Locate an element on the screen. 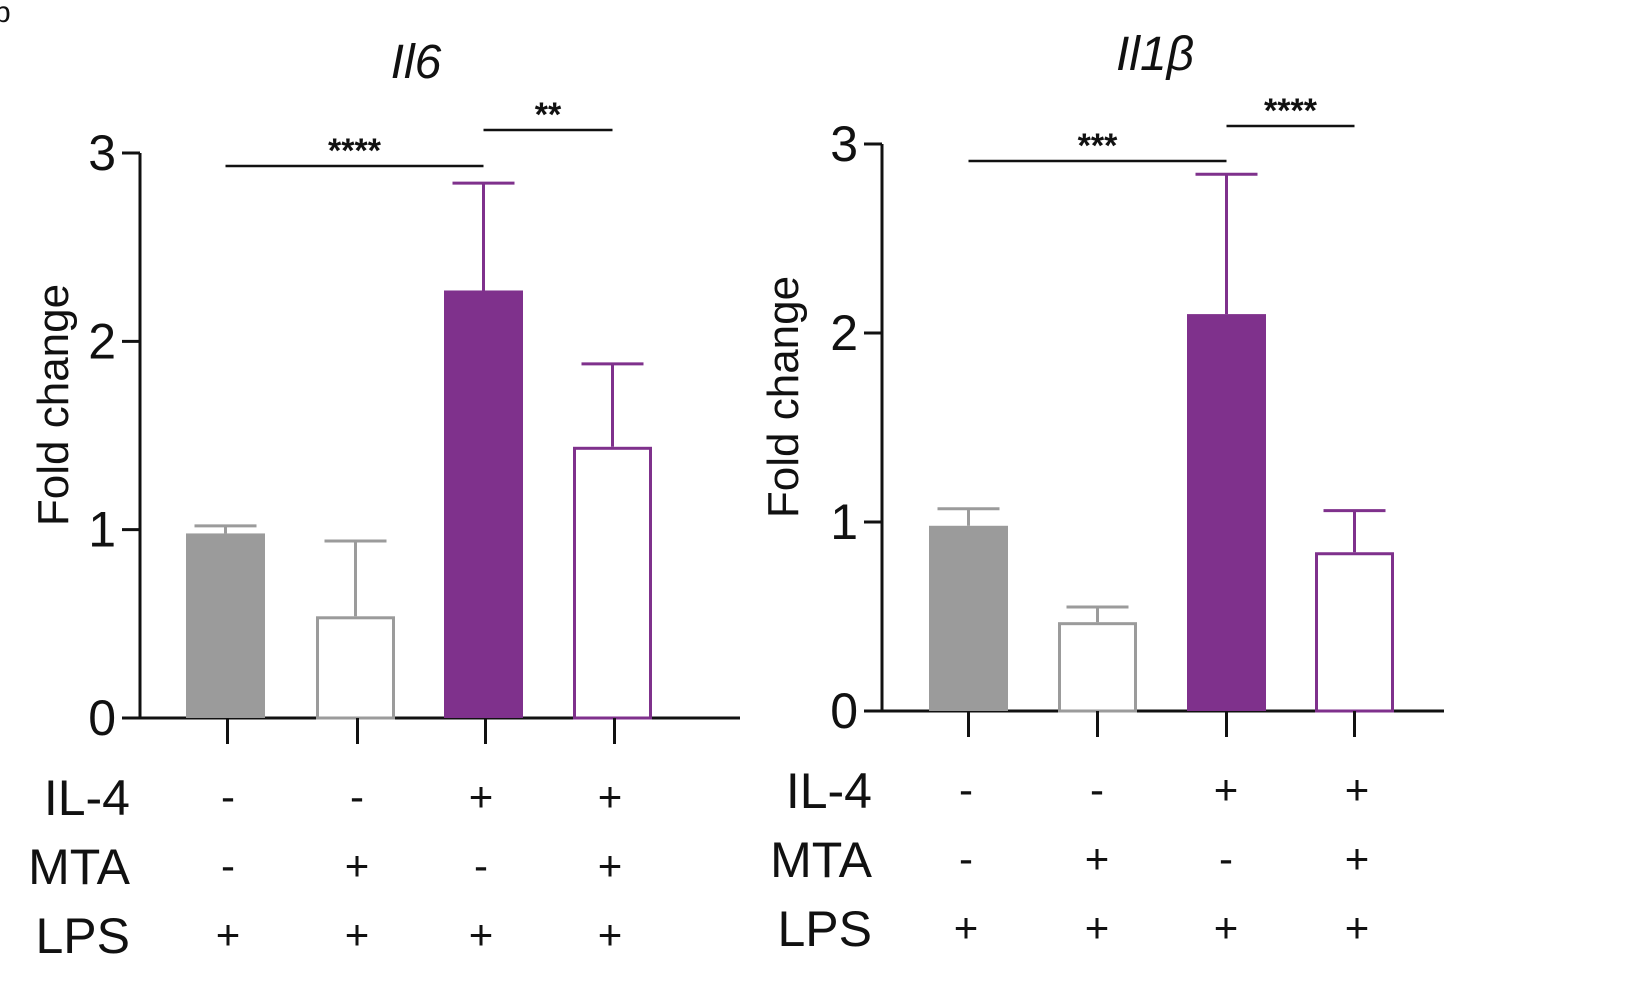  panel-letter: b is located at coordinates (5, 14).